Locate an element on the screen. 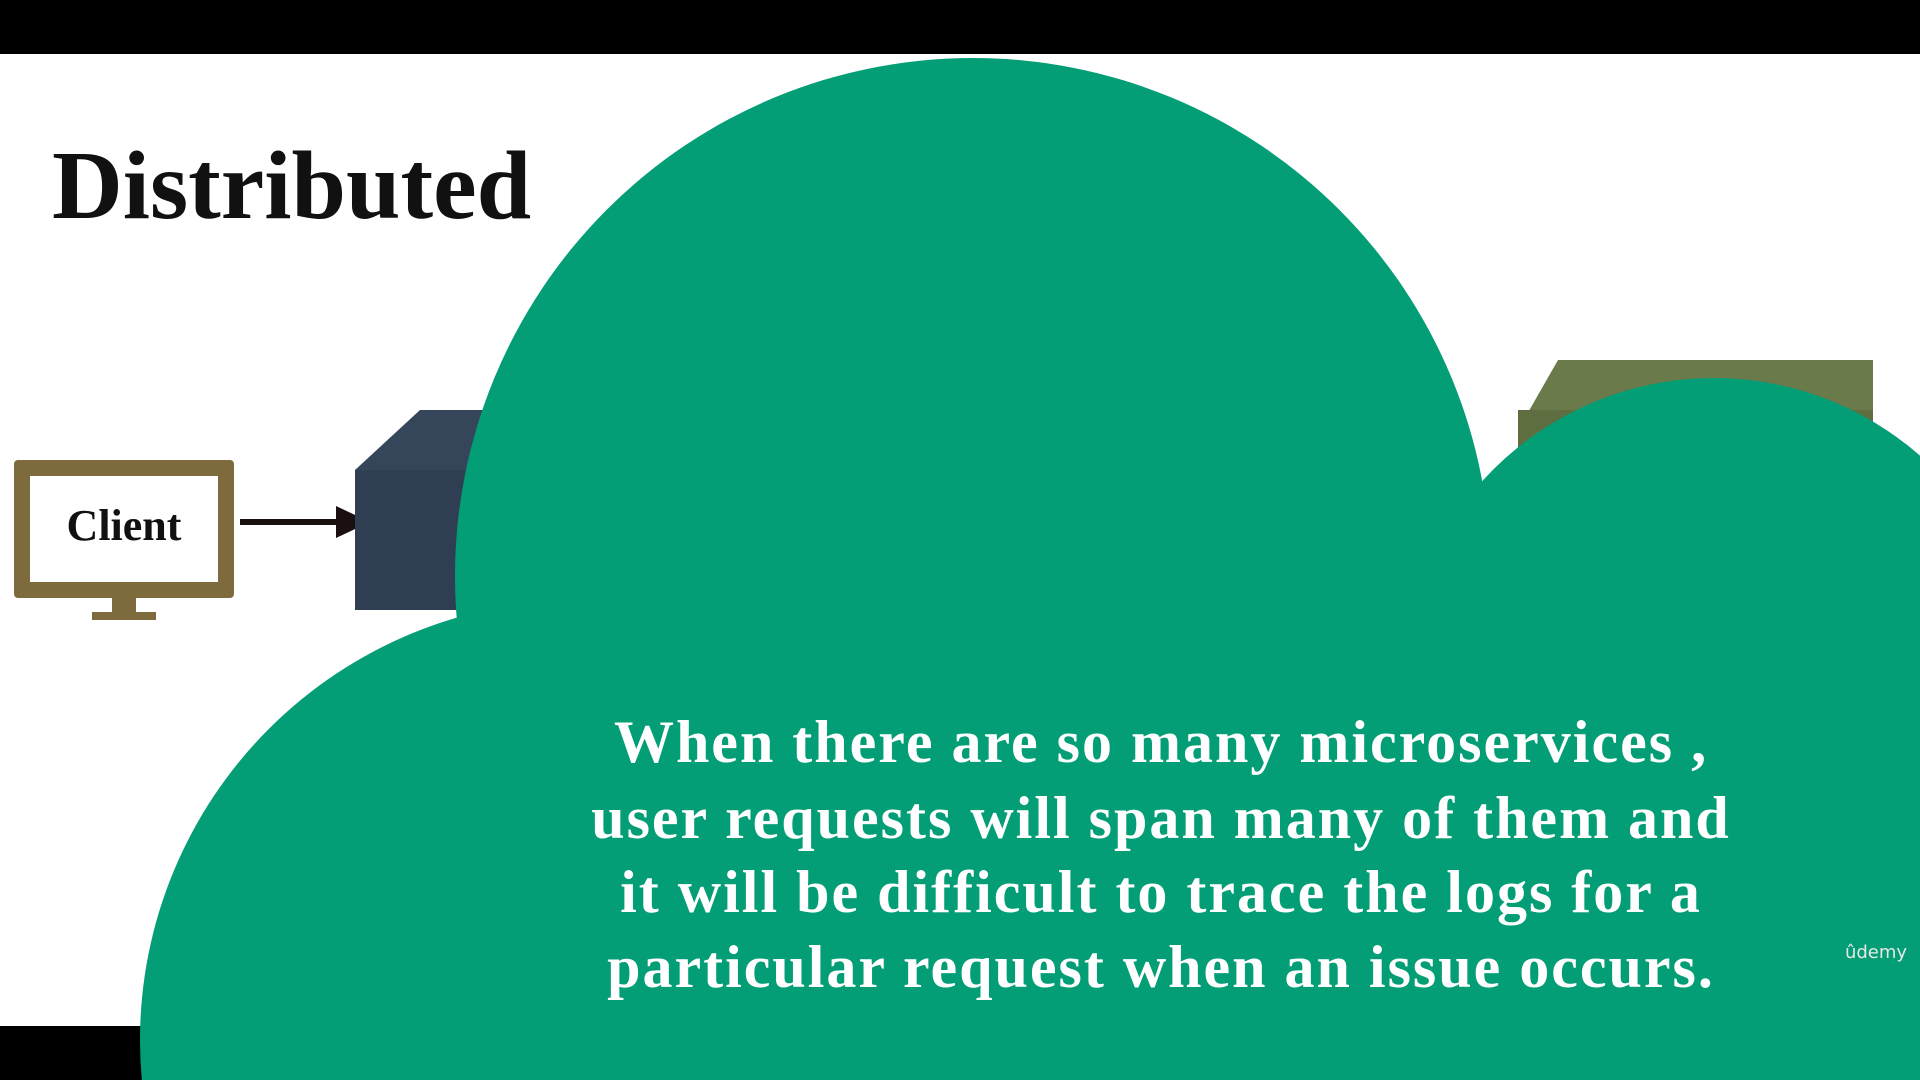  monitor-screen is located at coordinates (124, 529).